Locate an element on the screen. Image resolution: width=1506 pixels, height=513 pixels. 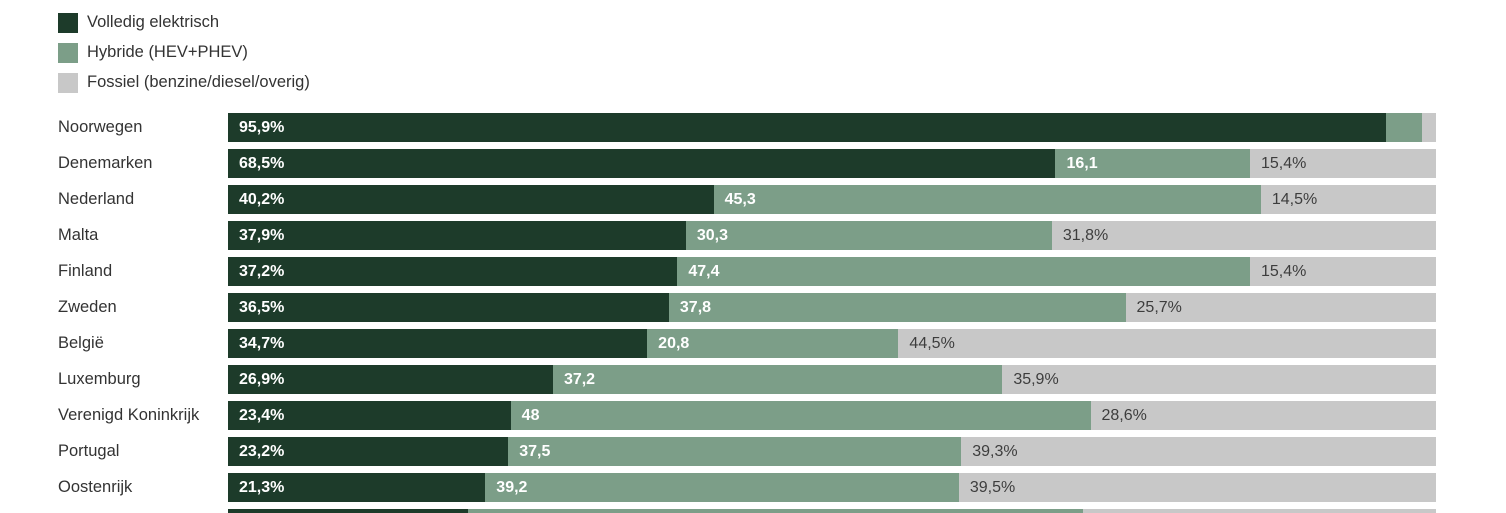
legend-item-fossil: Fossiel (benzine/diesel/overig) is located at coordinates (184, 82).